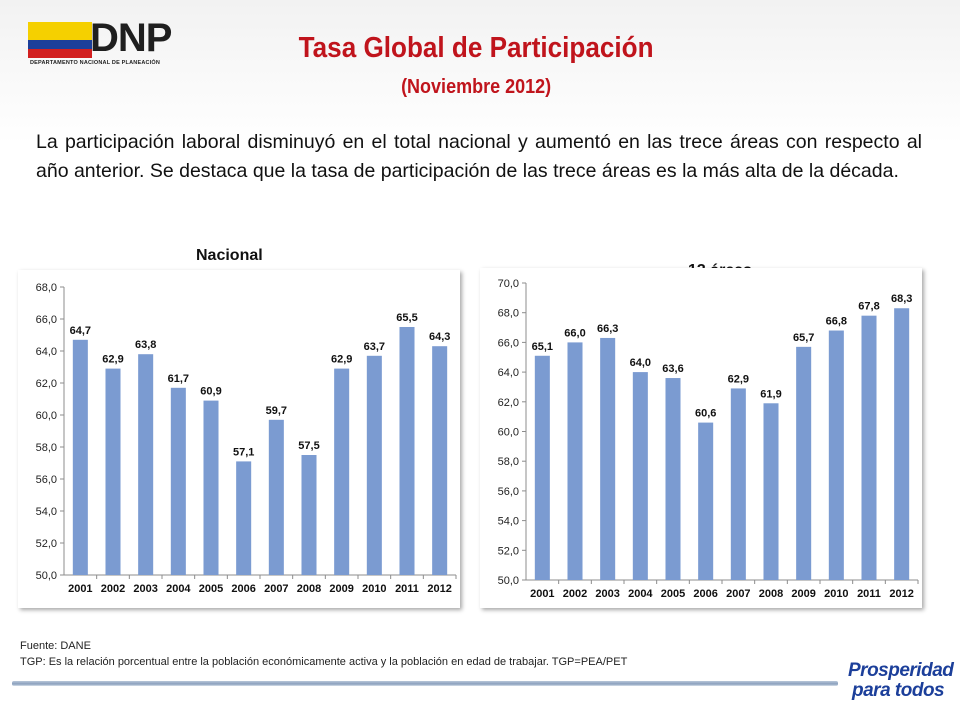 Image resolution: width=960 pixels, height=720 pixels. What do you see at coordinates (705, 414) in the screenshot?
I see `data-label: 60,6` at bounding box center [705, 414].